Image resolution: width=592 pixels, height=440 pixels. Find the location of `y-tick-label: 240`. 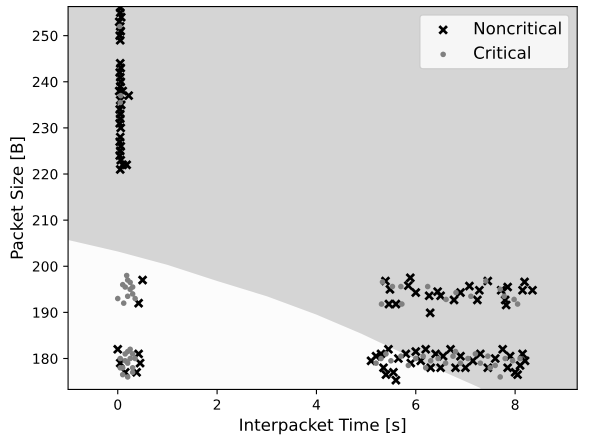

y-tick-label: 240 is located at coordinates (45, 82).